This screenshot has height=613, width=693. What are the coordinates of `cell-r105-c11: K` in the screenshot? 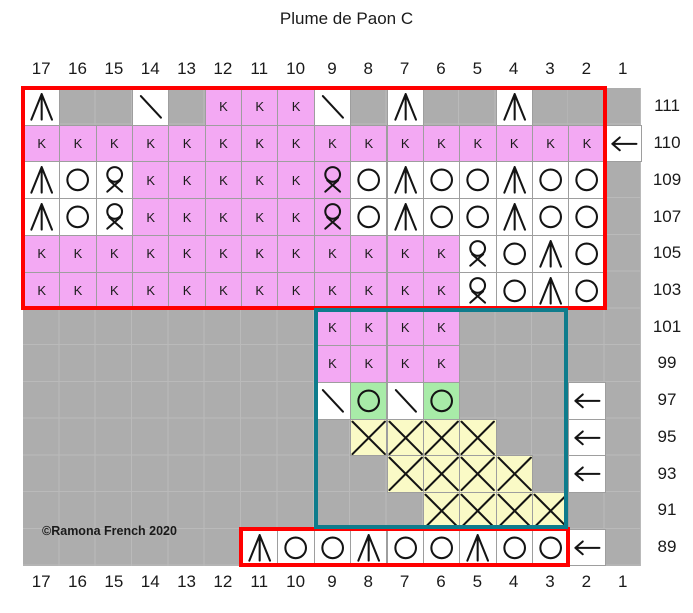 It's located at (260, 253).